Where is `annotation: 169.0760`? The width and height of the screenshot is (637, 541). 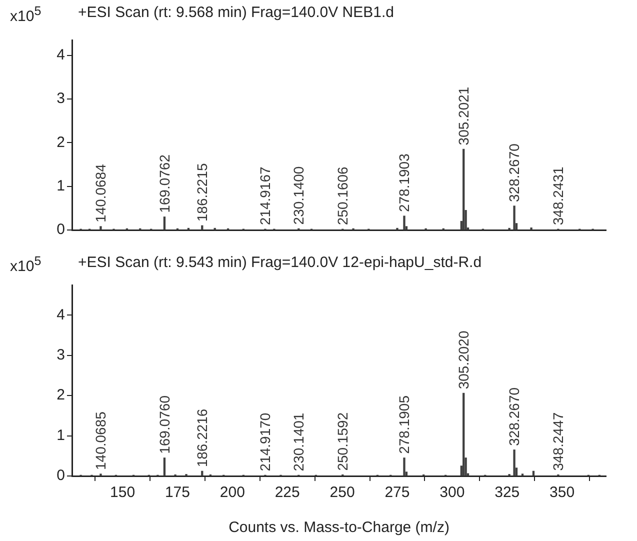 annotation: 169.0760 is located at coordinates (164, 424).